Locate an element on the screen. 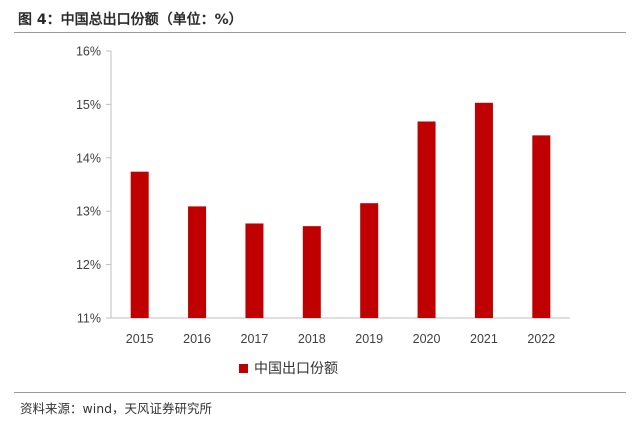 The image size is (640, 424). x-tick-label: 2017 is located at coordinates (255, 339).